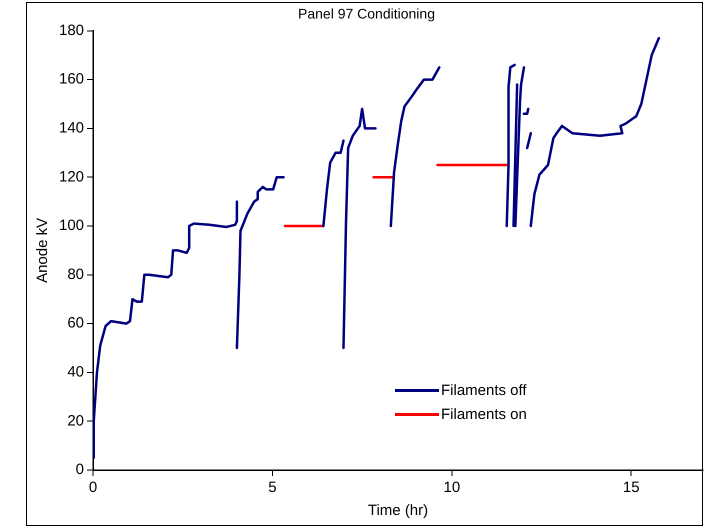  I want to click on y-axis-title: Anode kV, so click(43, 250).